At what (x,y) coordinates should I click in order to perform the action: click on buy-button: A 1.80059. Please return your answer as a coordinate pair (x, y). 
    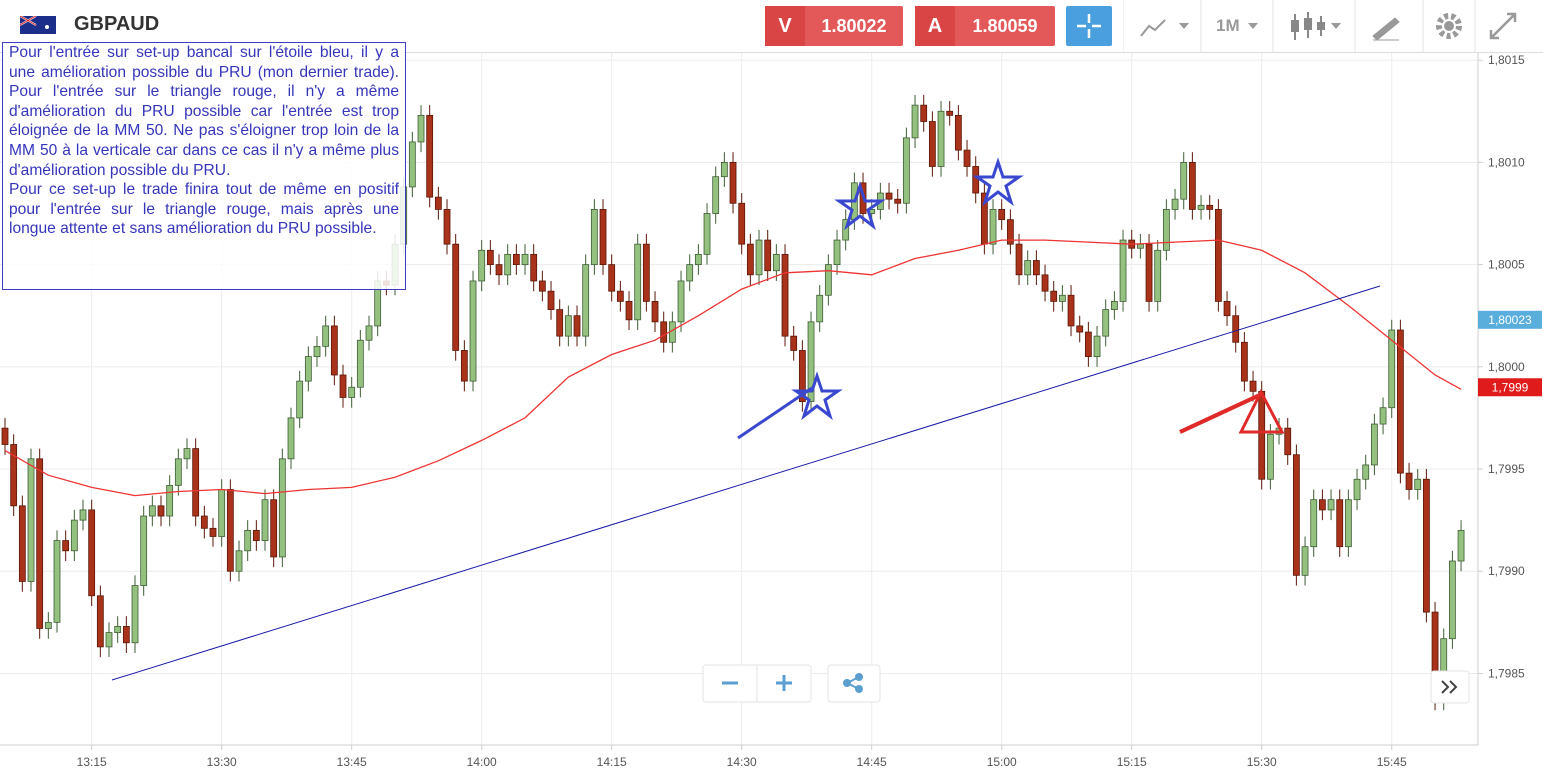
    Looking at the image, I should click on (985, 26).